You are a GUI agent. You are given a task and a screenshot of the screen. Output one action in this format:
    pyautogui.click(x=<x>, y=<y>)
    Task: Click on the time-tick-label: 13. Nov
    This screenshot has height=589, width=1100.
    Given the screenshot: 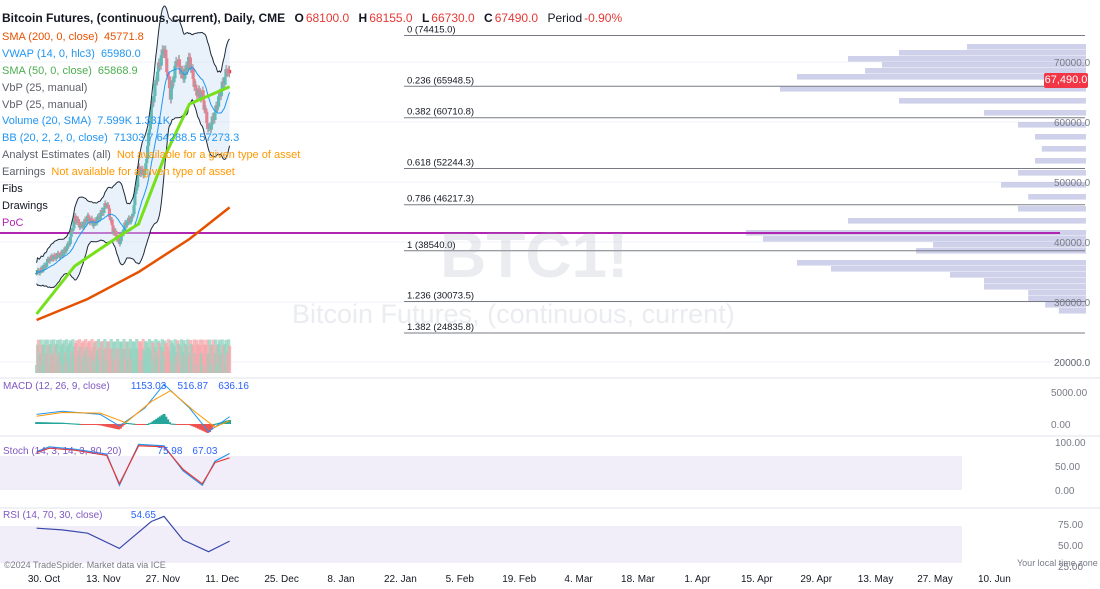 What is the action you would take?
    pyautogui.click(x=103, y=579)
    